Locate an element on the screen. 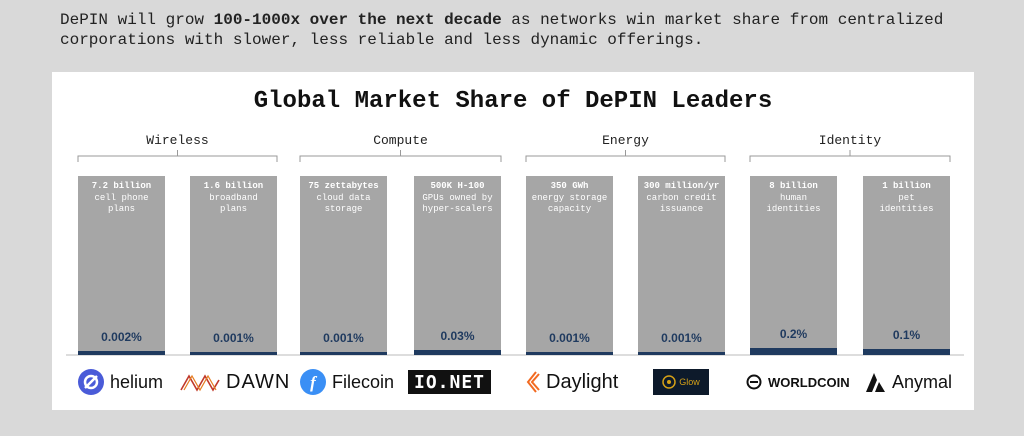  bar-value-label: 0.2% is located at coordinates (794, 334).